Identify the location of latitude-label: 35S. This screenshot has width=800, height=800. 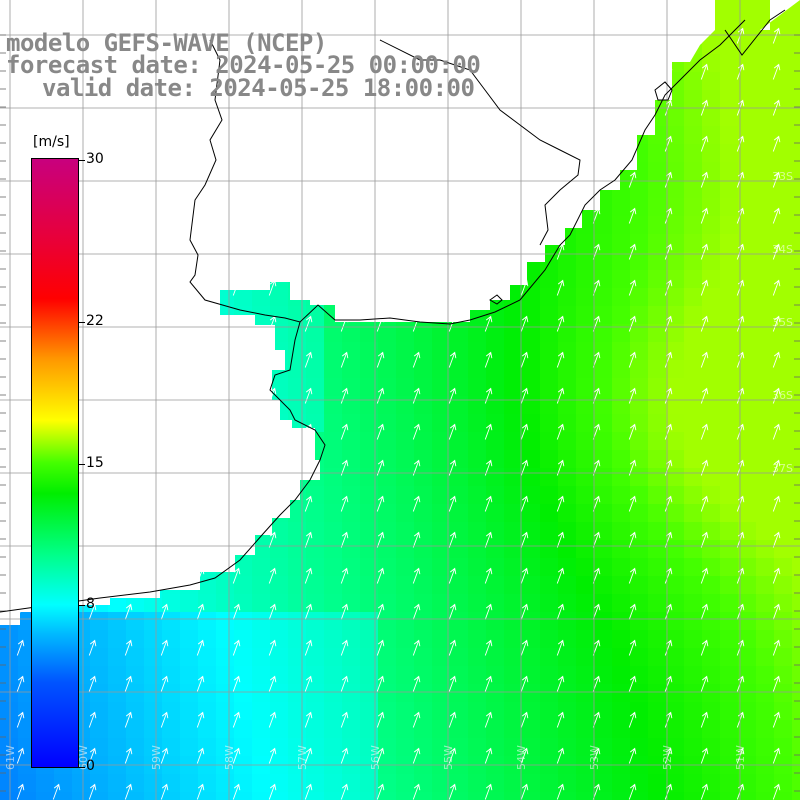
(782, 322).